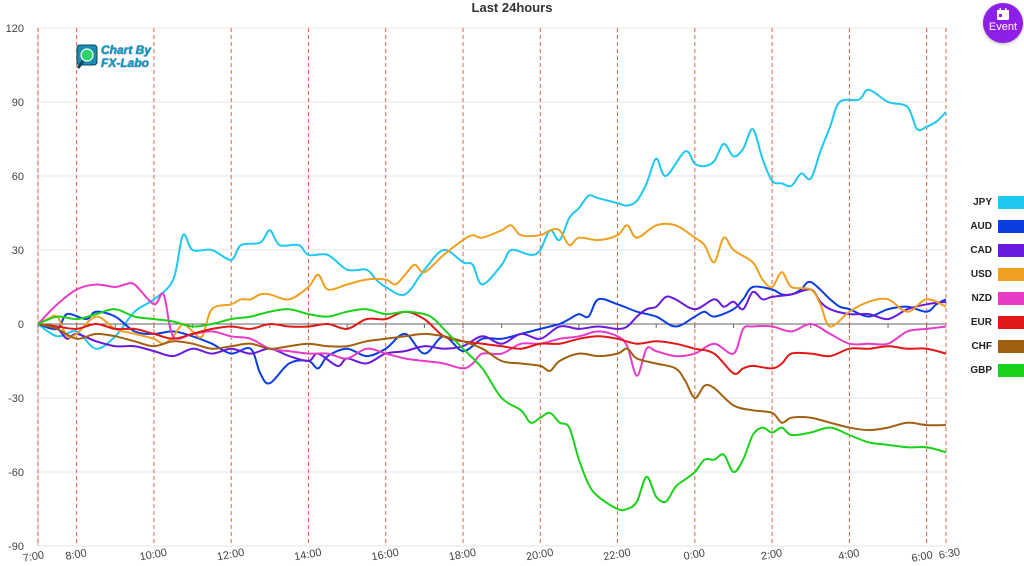  What do you see at coordinates (981, 370) in the screenshot?
I see `legend-label: GBP` at bounding box center [981, 370].